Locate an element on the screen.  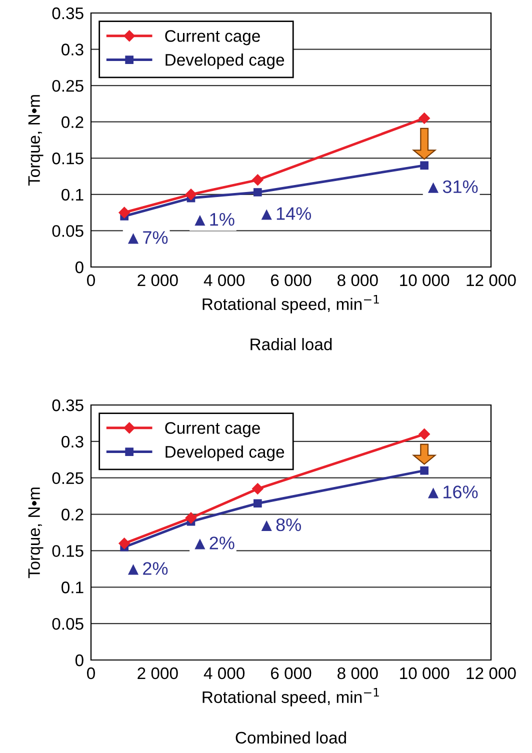
annotation: ▲14% is located at coordinates (286, 213).